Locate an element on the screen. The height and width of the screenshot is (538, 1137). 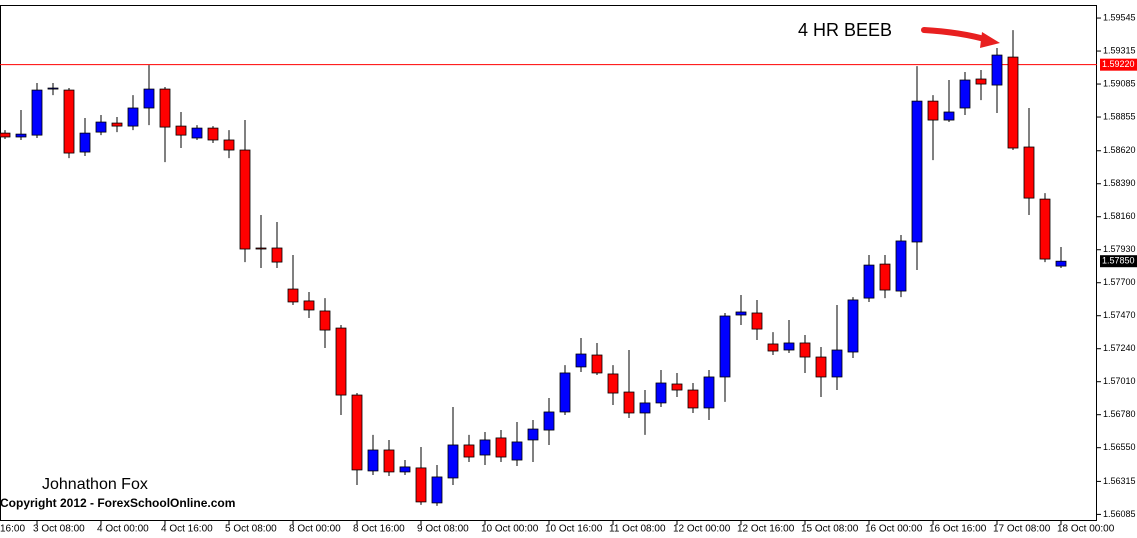
price-tag-label: 1.59220 is located at coordinates (1118, 64).